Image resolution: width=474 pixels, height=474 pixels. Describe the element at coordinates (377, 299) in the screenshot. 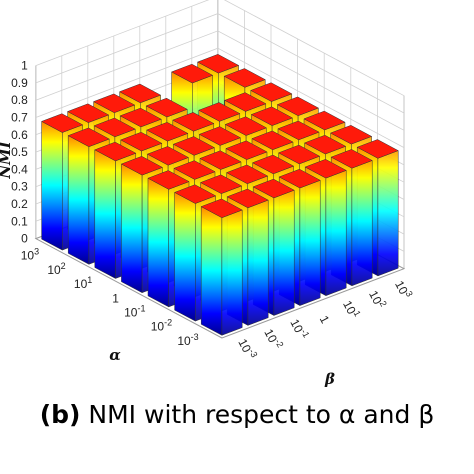

I see `beta-tick-label: 102` at that location.